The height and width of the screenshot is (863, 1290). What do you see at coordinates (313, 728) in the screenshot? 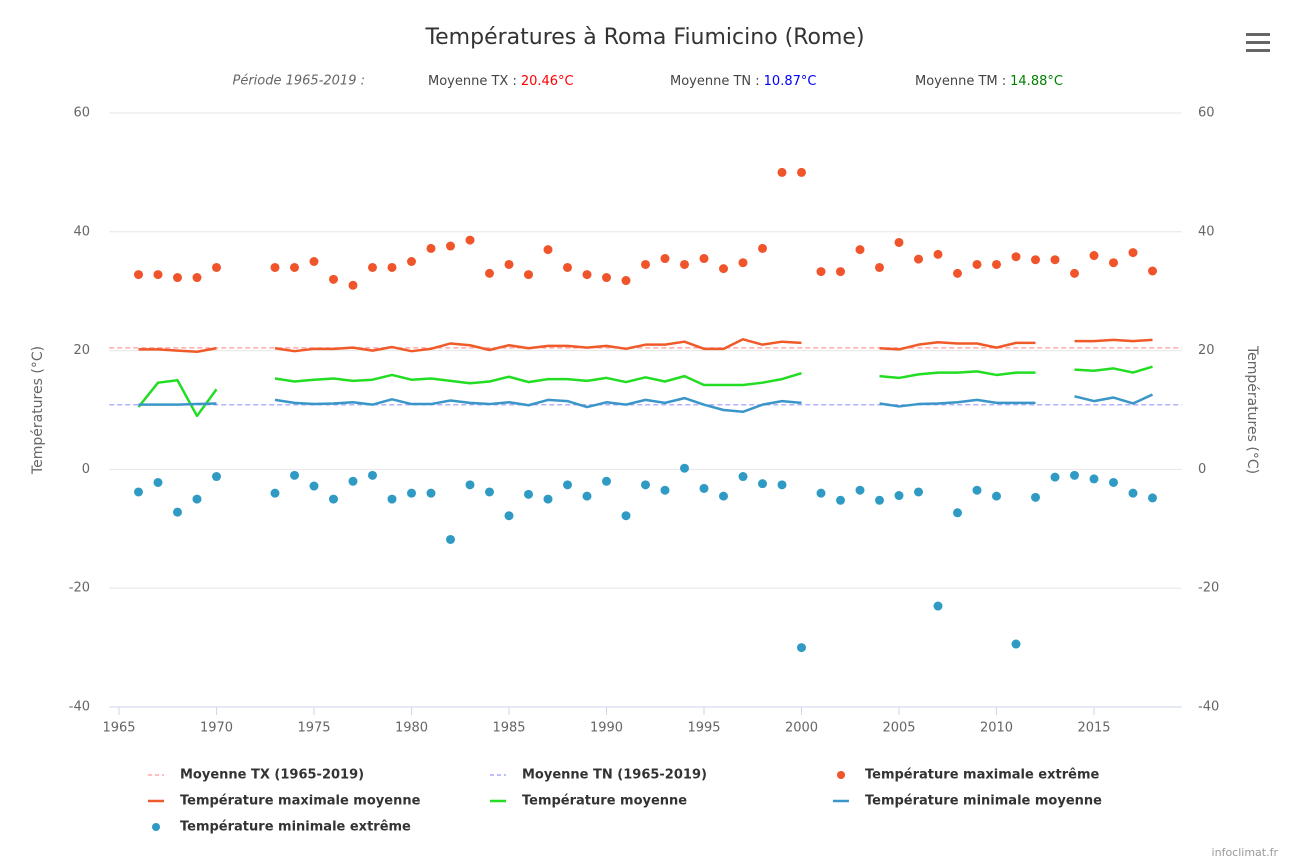
I see `x-tick-label: 1975` at bounding box center [313, 728].